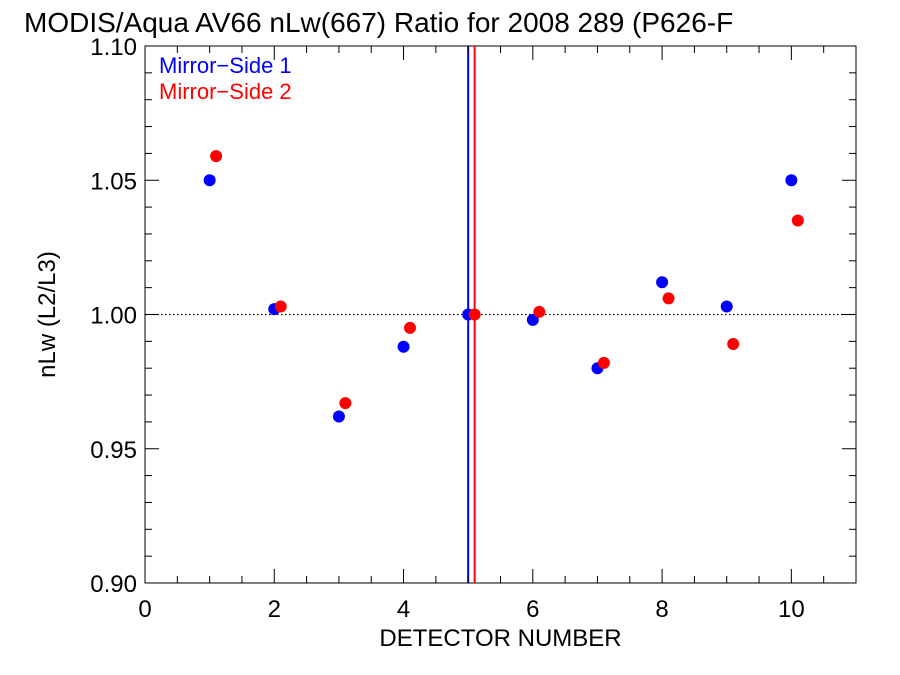  What do you see at coordinates (532, 609) in the screenshot?
I see `x-tick-label: 6` at bounding box center [532, 609].